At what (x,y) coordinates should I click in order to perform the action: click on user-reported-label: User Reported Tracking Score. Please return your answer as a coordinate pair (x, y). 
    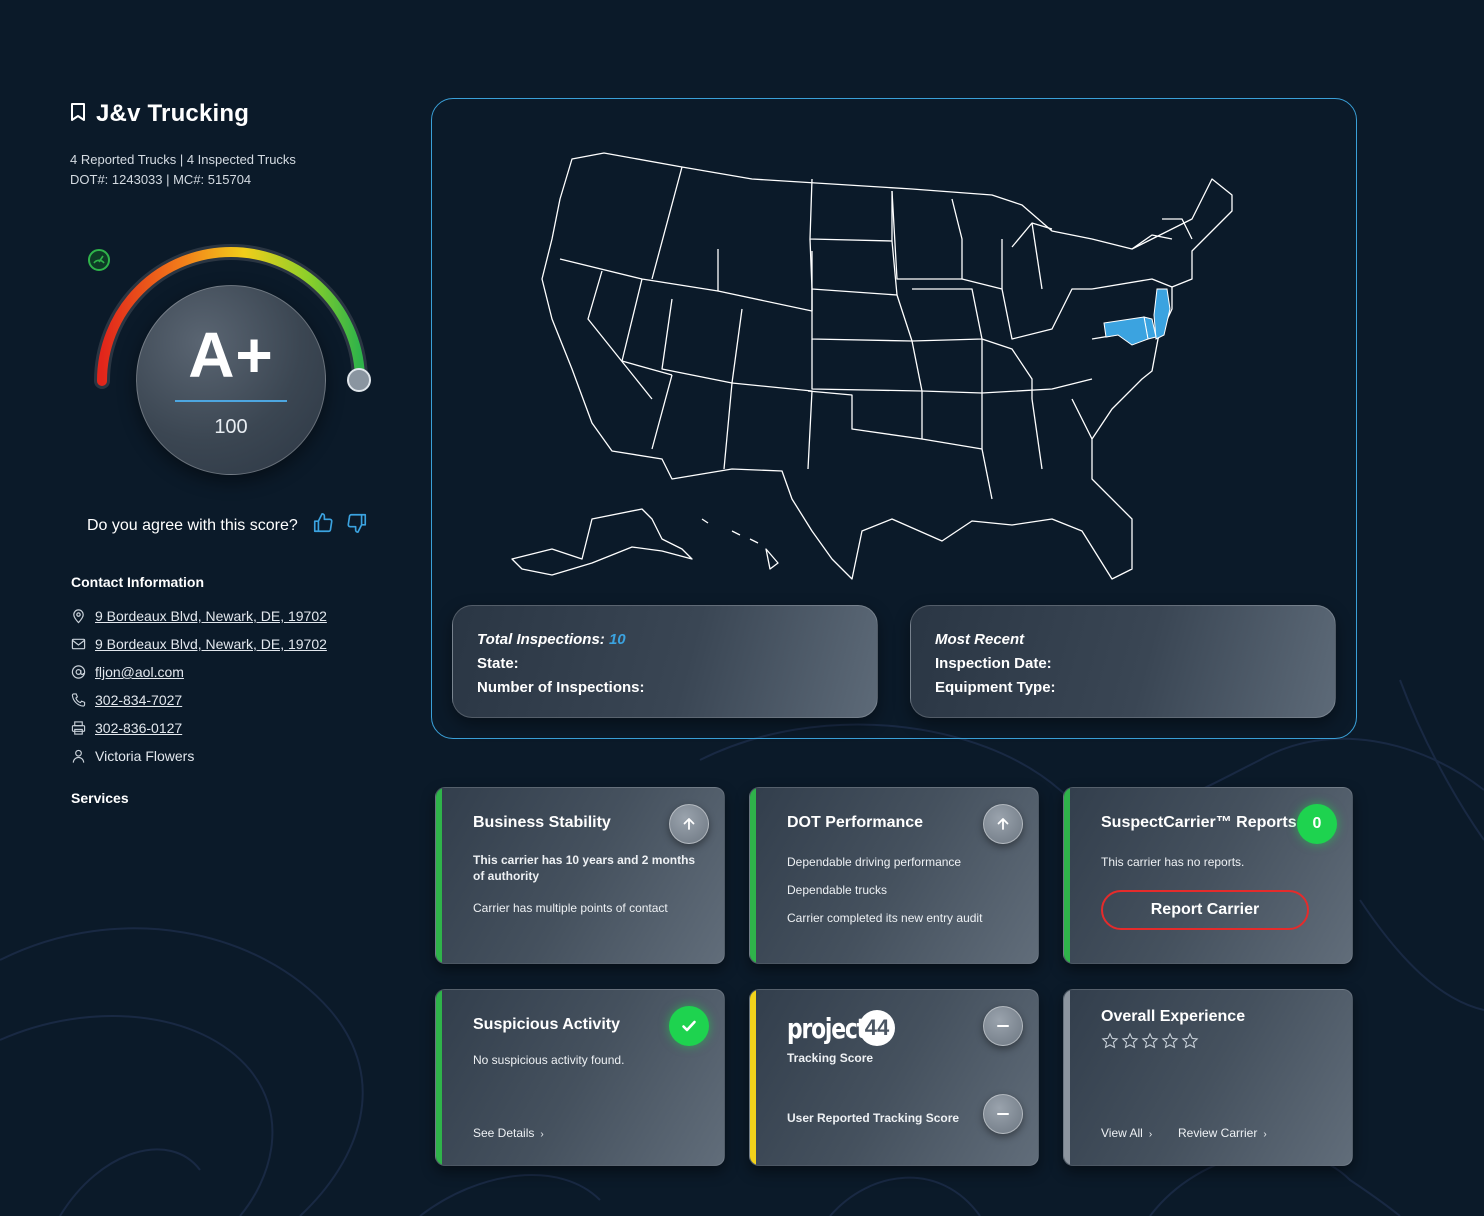
    Looking at the image, I should click on (873, 1118).